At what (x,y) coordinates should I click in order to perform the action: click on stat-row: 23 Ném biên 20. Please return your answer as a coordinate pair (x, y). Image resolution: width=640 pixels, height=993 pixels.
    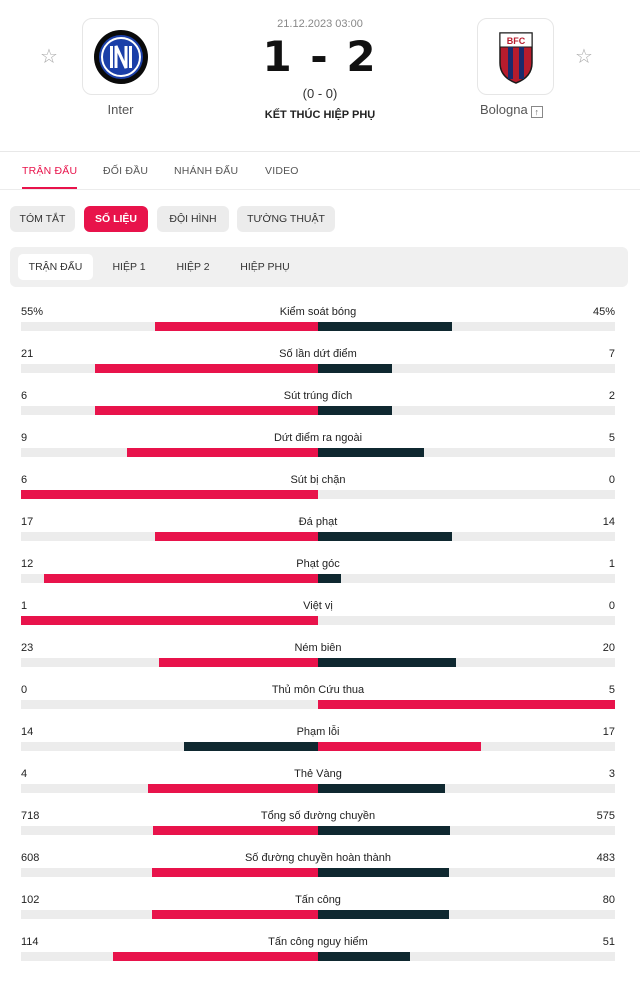
    Looking at the image, I should click on (320, 663).